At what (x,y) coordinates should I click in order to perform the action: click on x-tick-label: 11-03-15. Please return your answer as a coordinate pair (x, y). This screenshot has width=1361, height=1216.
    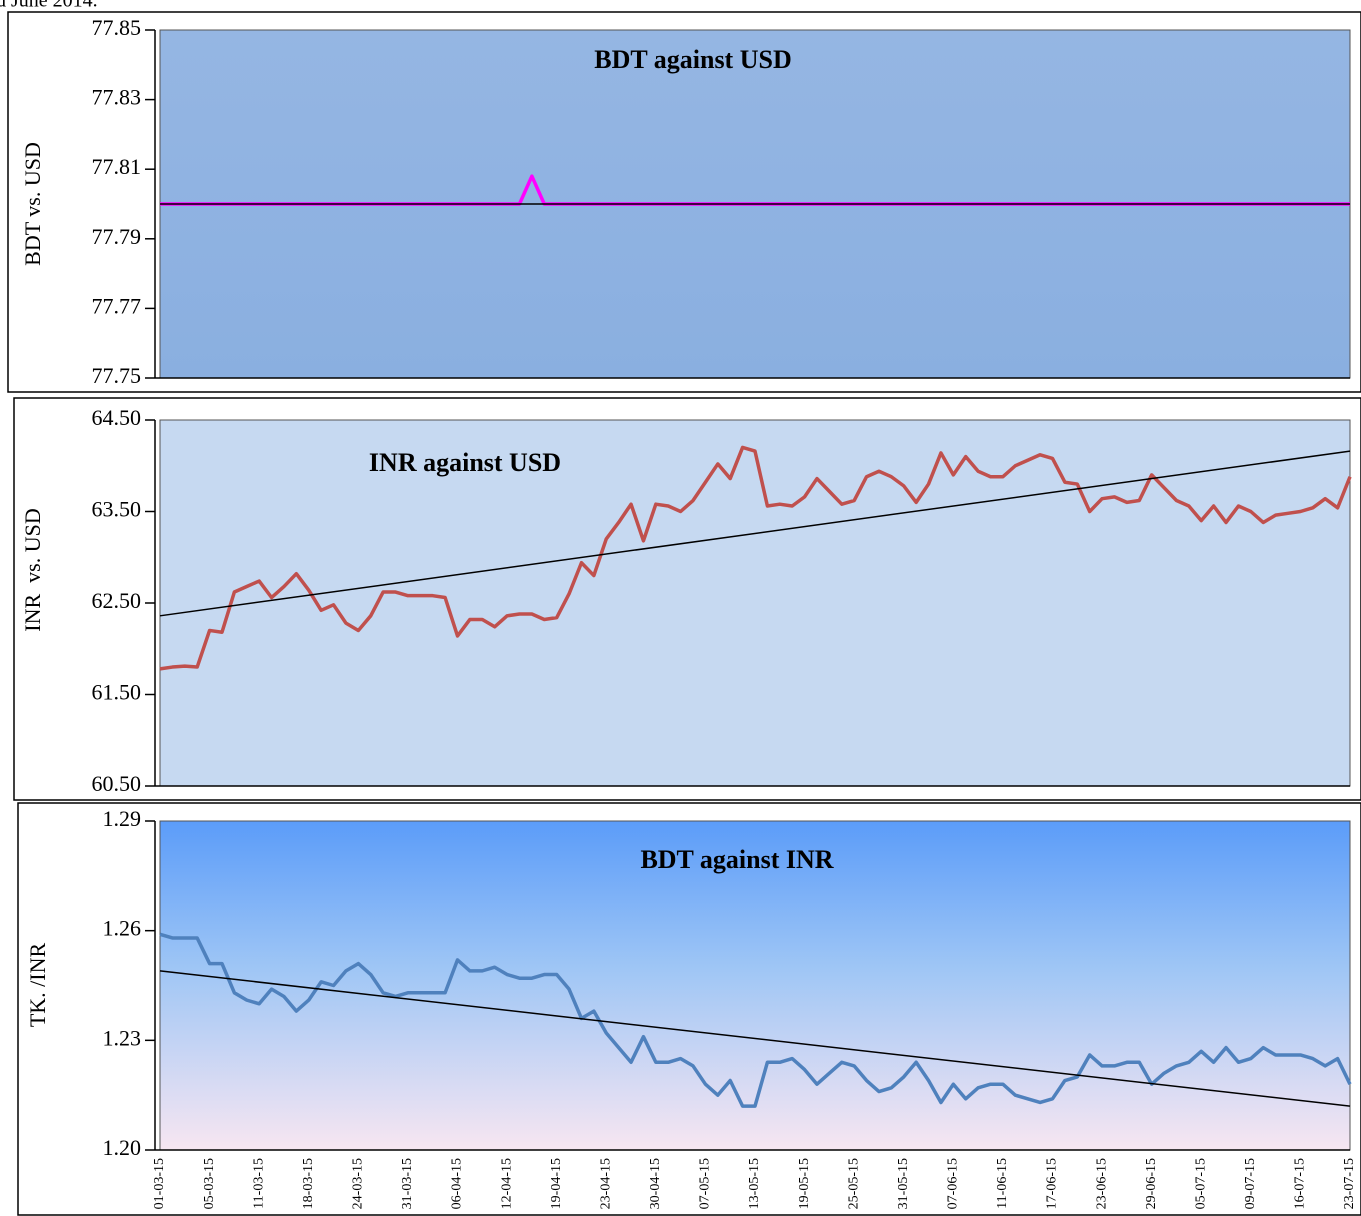
    Looking at the image, I should click on (258, 1183).